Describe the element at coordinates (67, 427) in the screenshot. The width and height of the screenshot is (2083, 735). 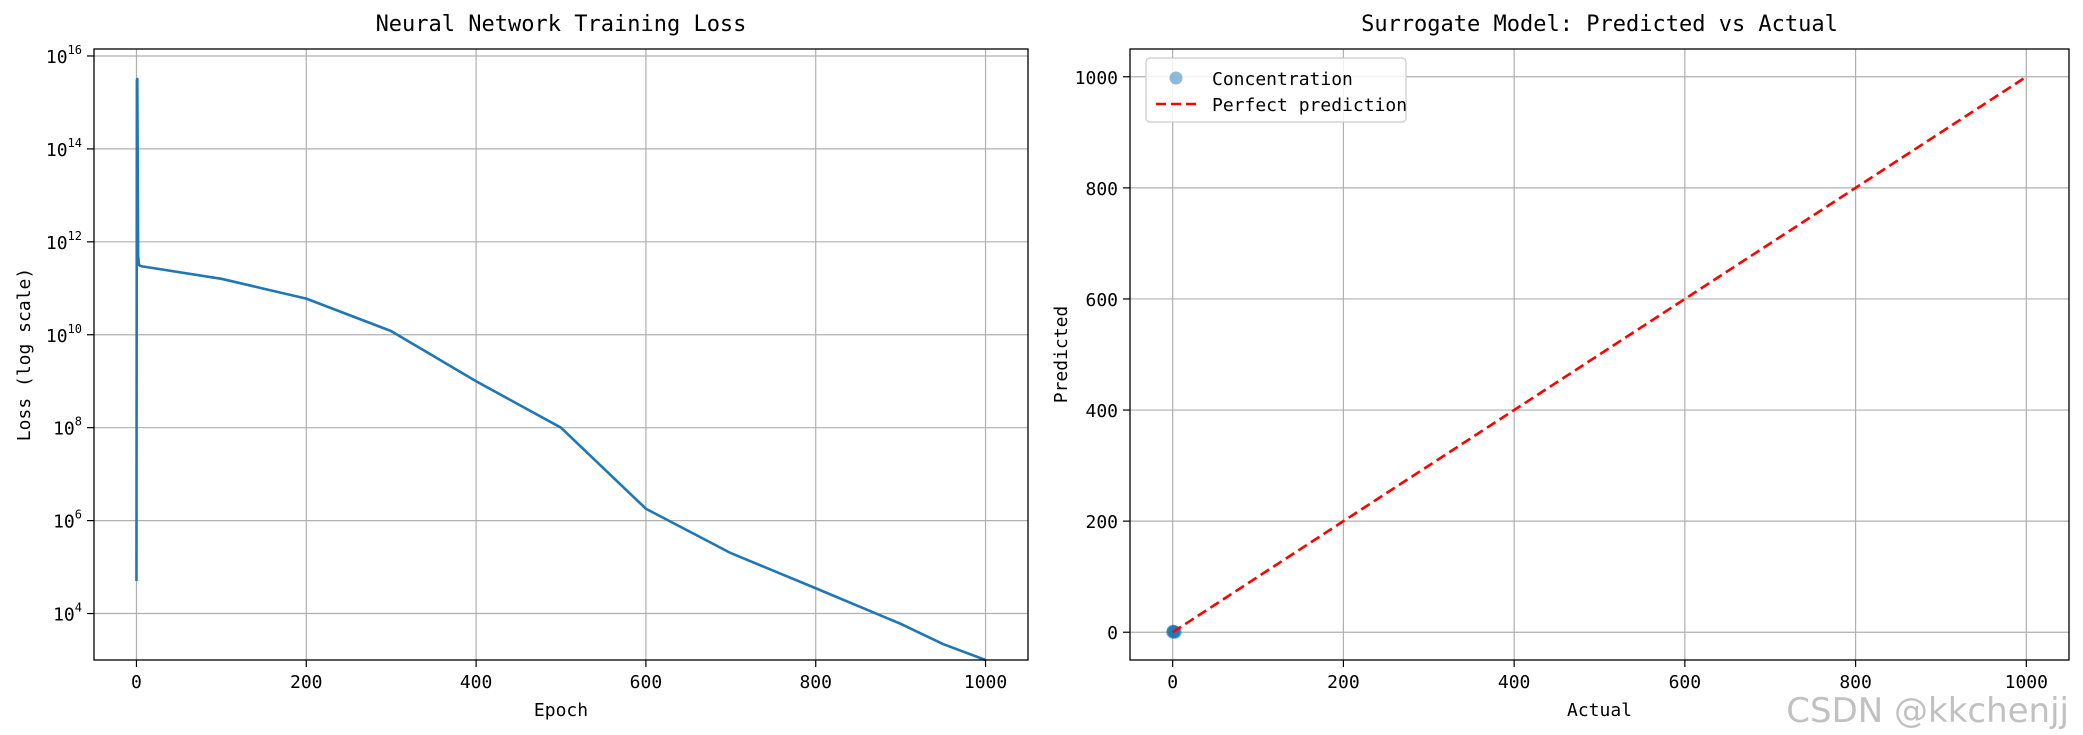
I see `y-tick-label: 10⁸` at that location.